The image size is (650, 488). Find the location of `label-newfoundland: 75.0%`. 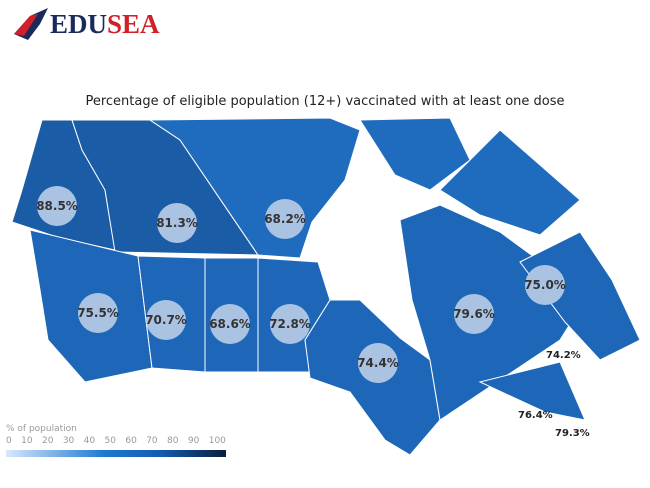

label-newfoundland: 75.0% is located at coordinates (545, 285).